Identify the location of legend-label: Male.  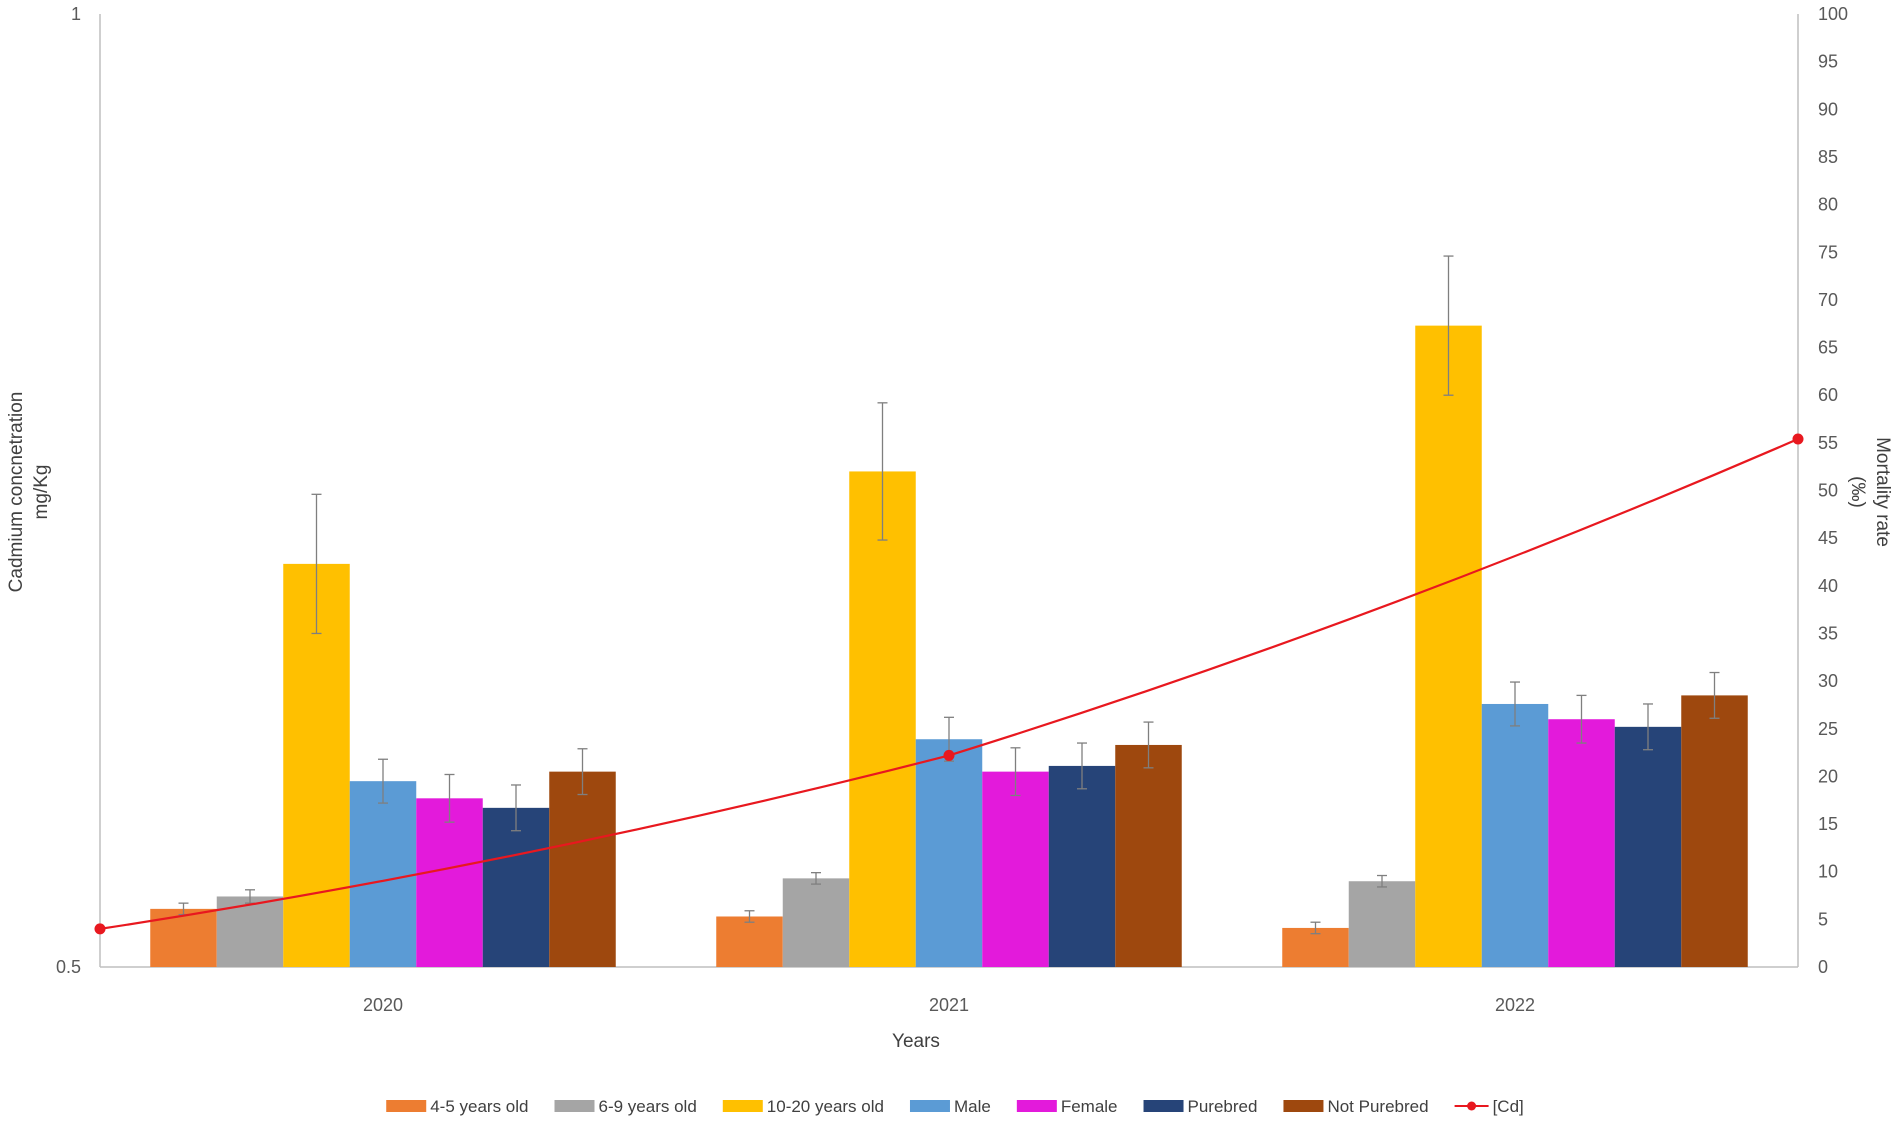
(972, 1106).